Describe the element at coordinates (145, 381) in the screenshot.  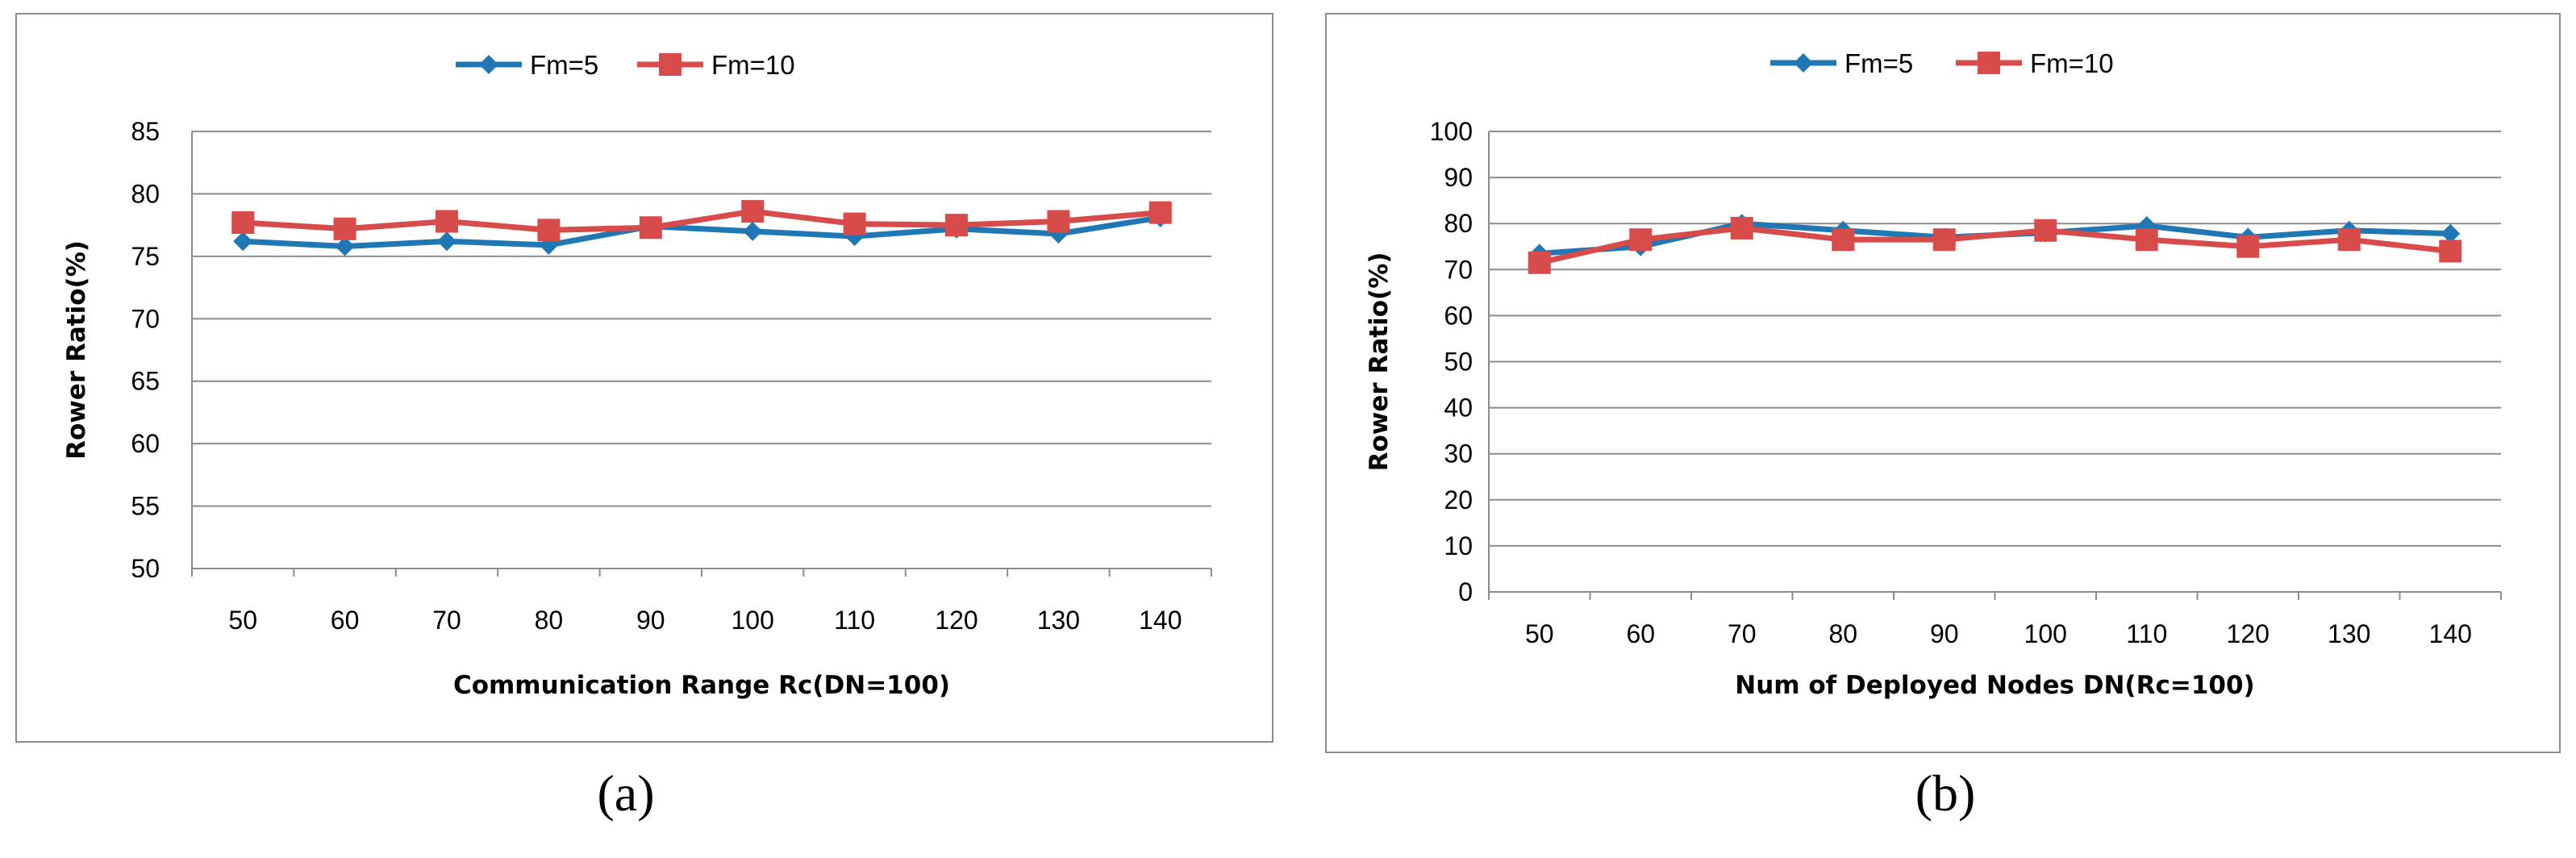
I see `y-tick-label: 65` at that location.